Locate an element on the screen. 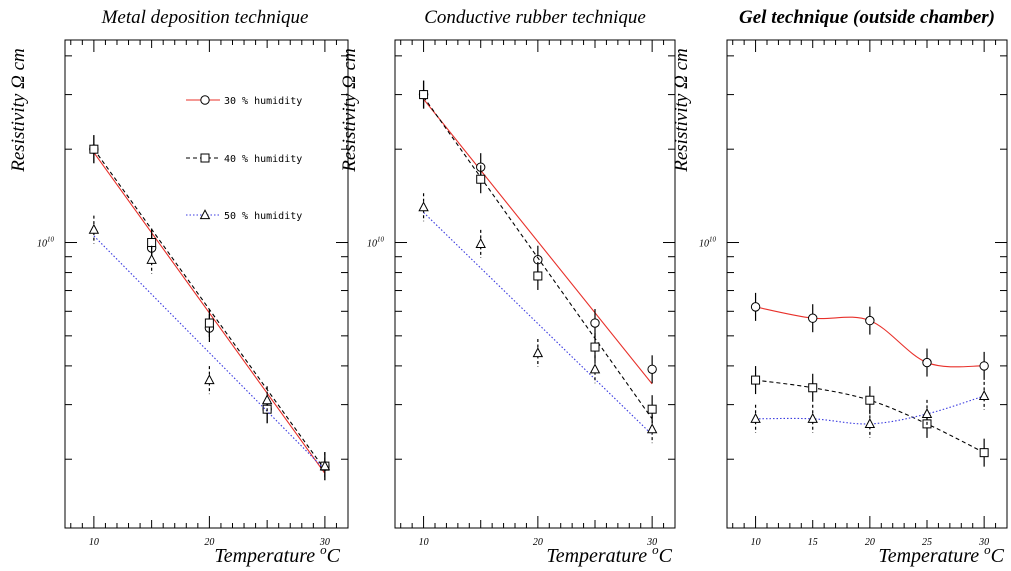  chart-title: Gel technique (outside chamber) is located at coordinates (867, 17).